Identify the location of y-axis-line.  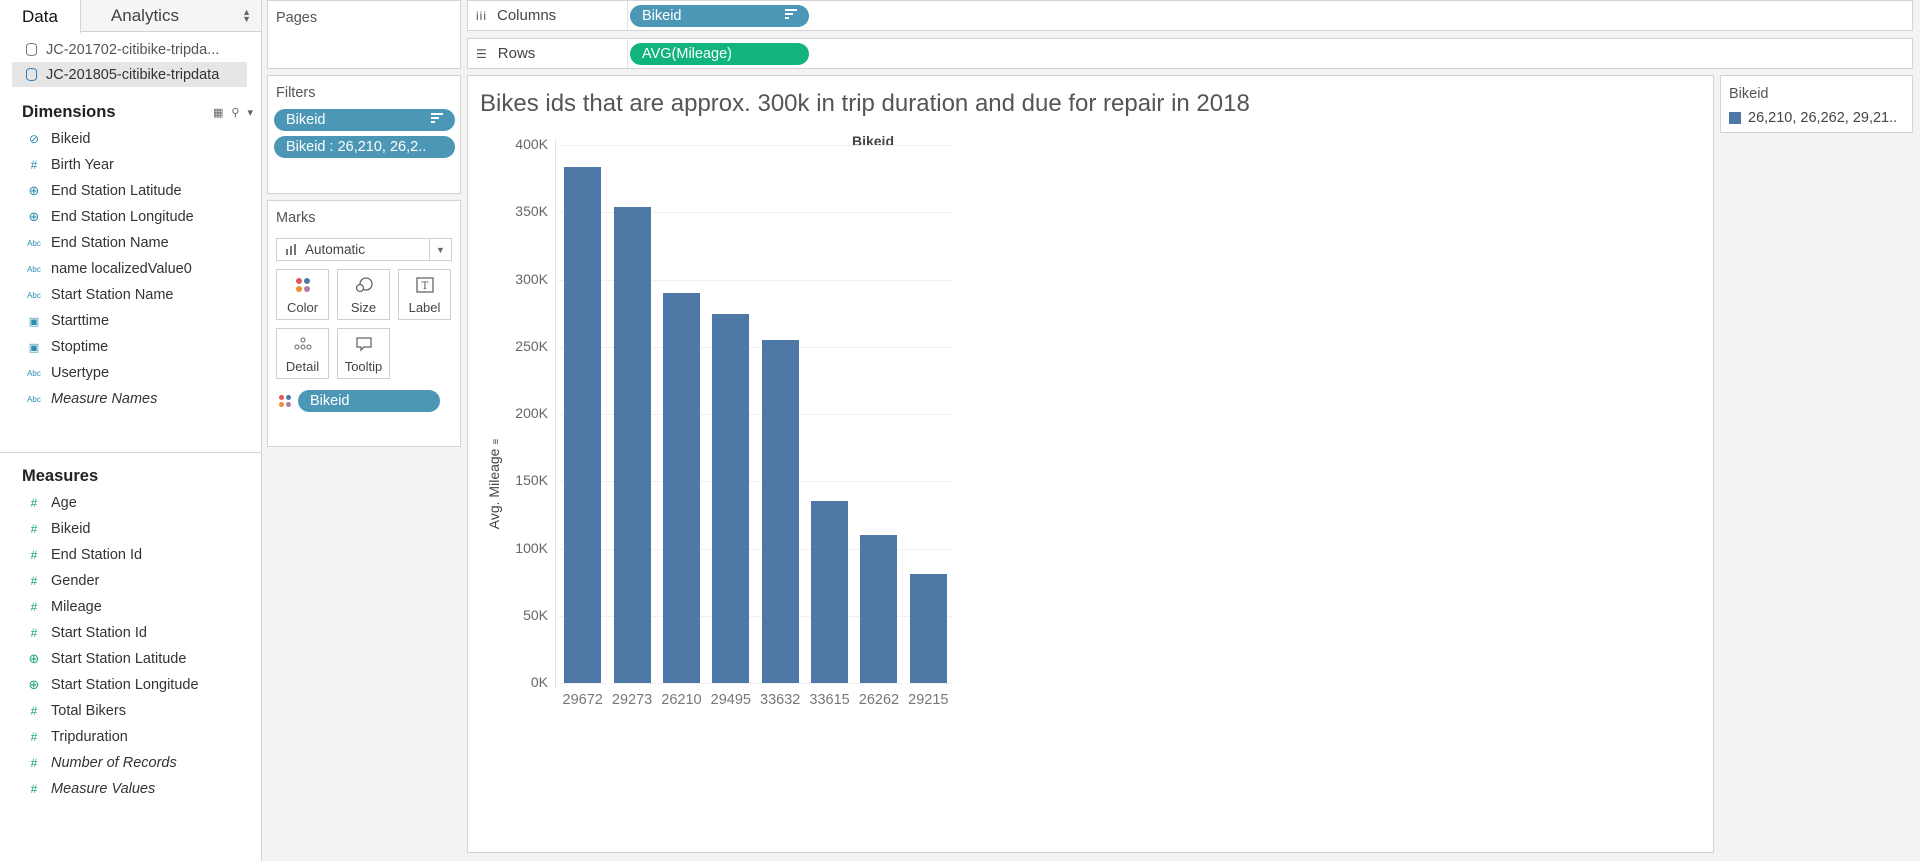
(555, 414).